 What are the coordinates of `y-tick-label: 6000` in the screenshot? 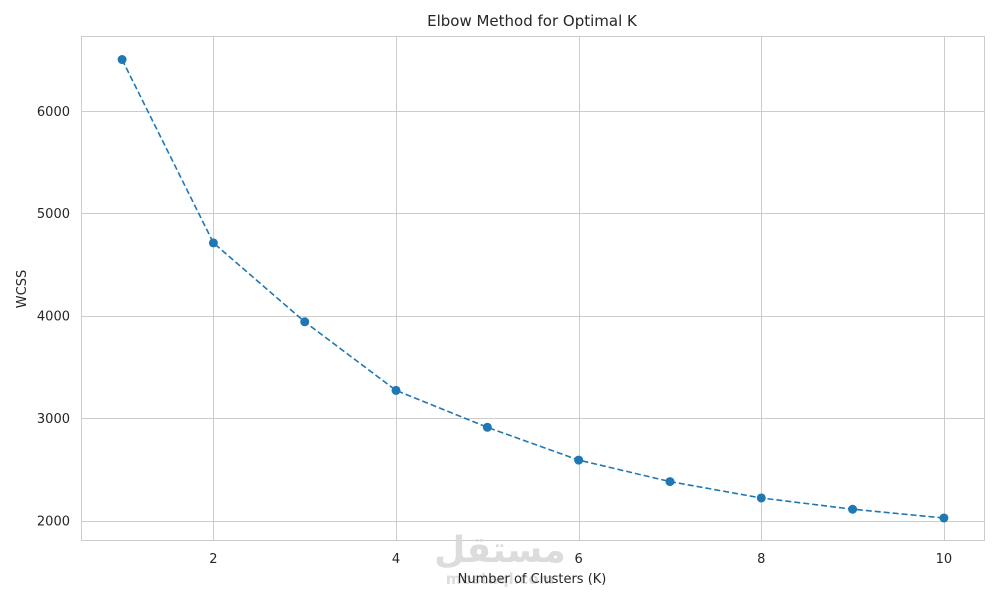 It's located at (53, 112).